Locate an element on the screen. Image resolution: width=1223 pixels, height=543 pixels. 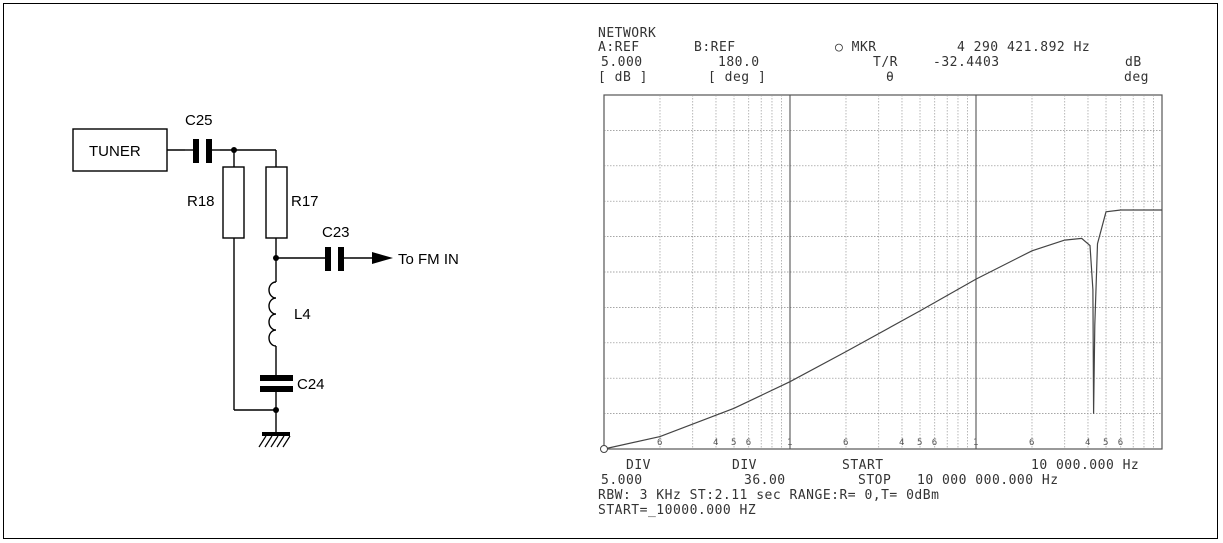
resistor-r18 is located at coordinates (233, 202).